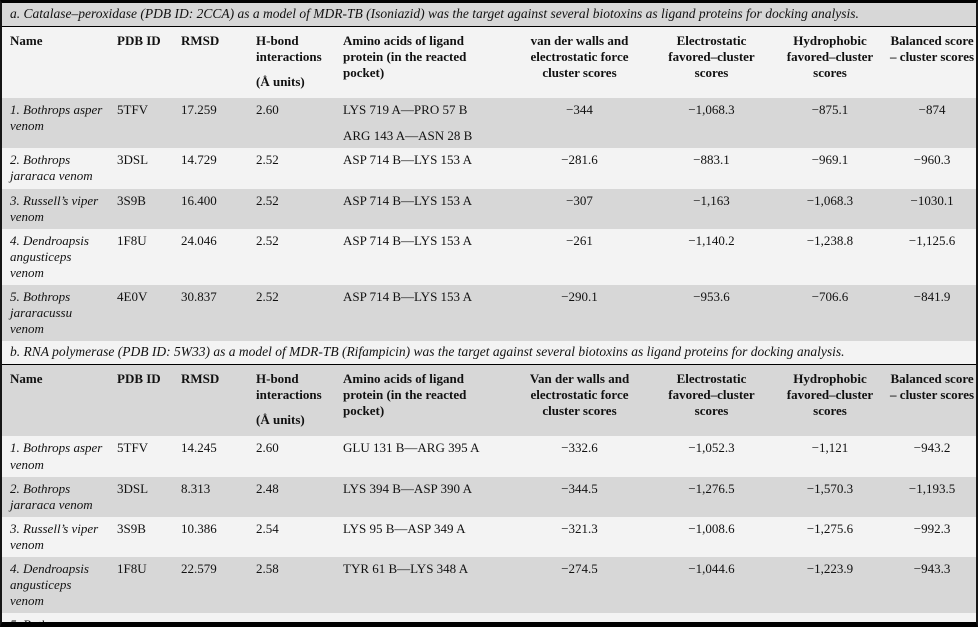 Image resolution: width=978 pixels, height=627 pixels. Describe the element at coordinates (199, 160) in the screenshot. I see `rmsd-cell: 14.729` at that location.